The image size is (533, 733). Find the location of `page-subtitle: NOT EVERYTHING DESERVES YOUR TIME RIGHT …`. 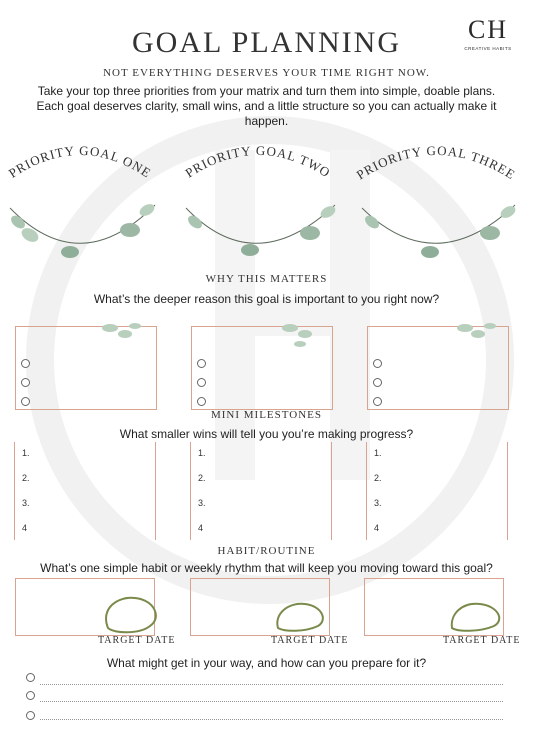

page-subtitle: NOT EVERYTHING DESERVES YOUR TIME RIGHT … is located at coordinates (266, 73).